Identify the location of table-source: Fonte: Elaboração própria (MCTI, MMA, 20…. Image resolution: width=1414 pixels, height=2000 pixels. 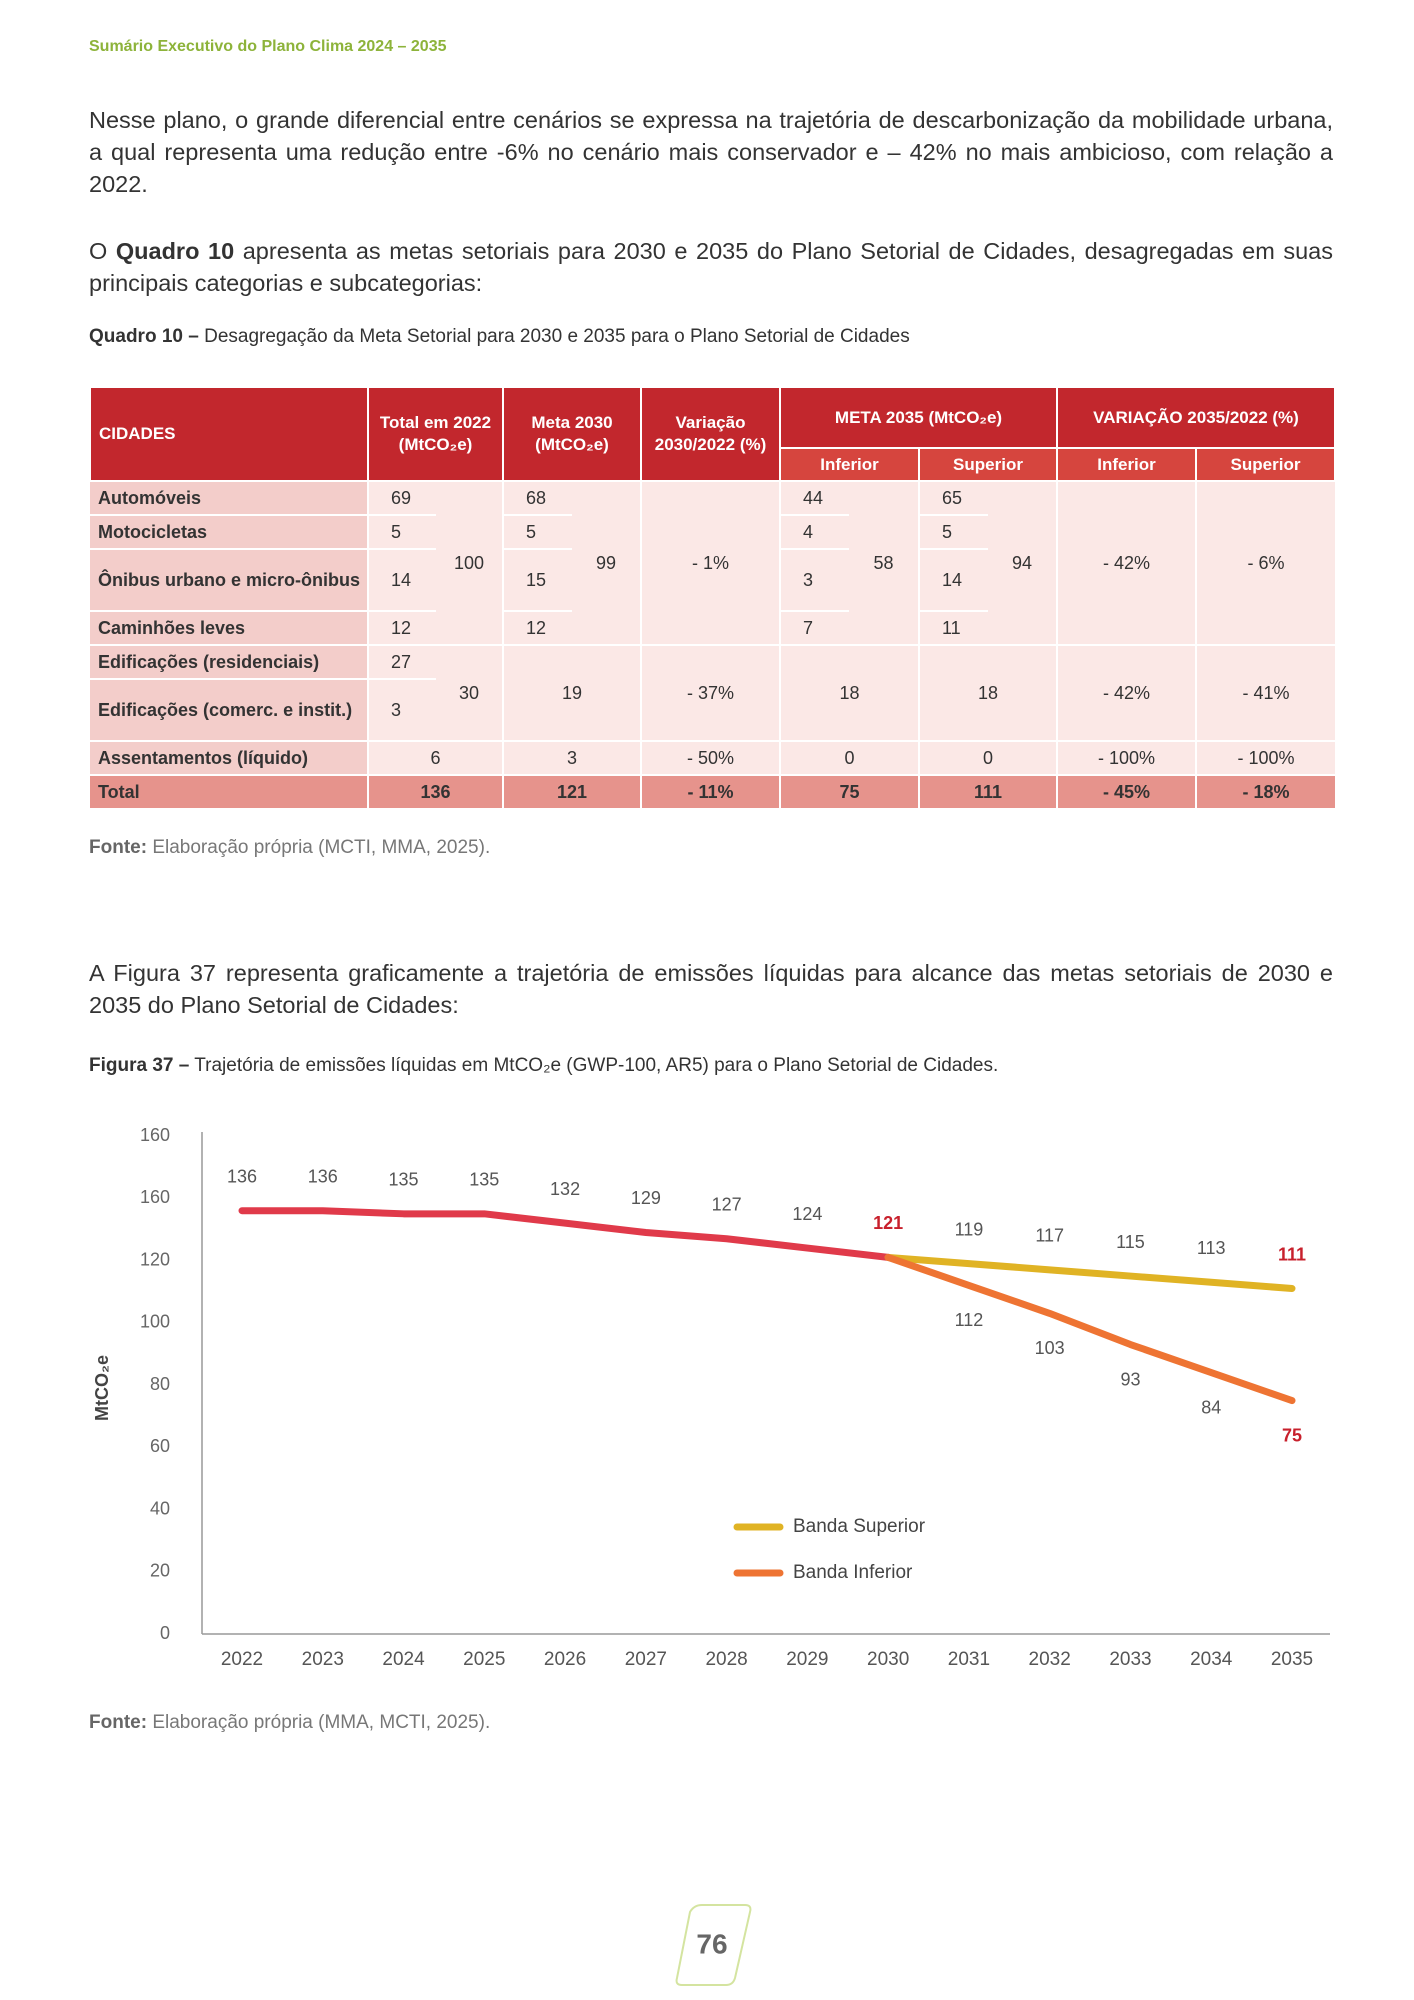
(289, 848).